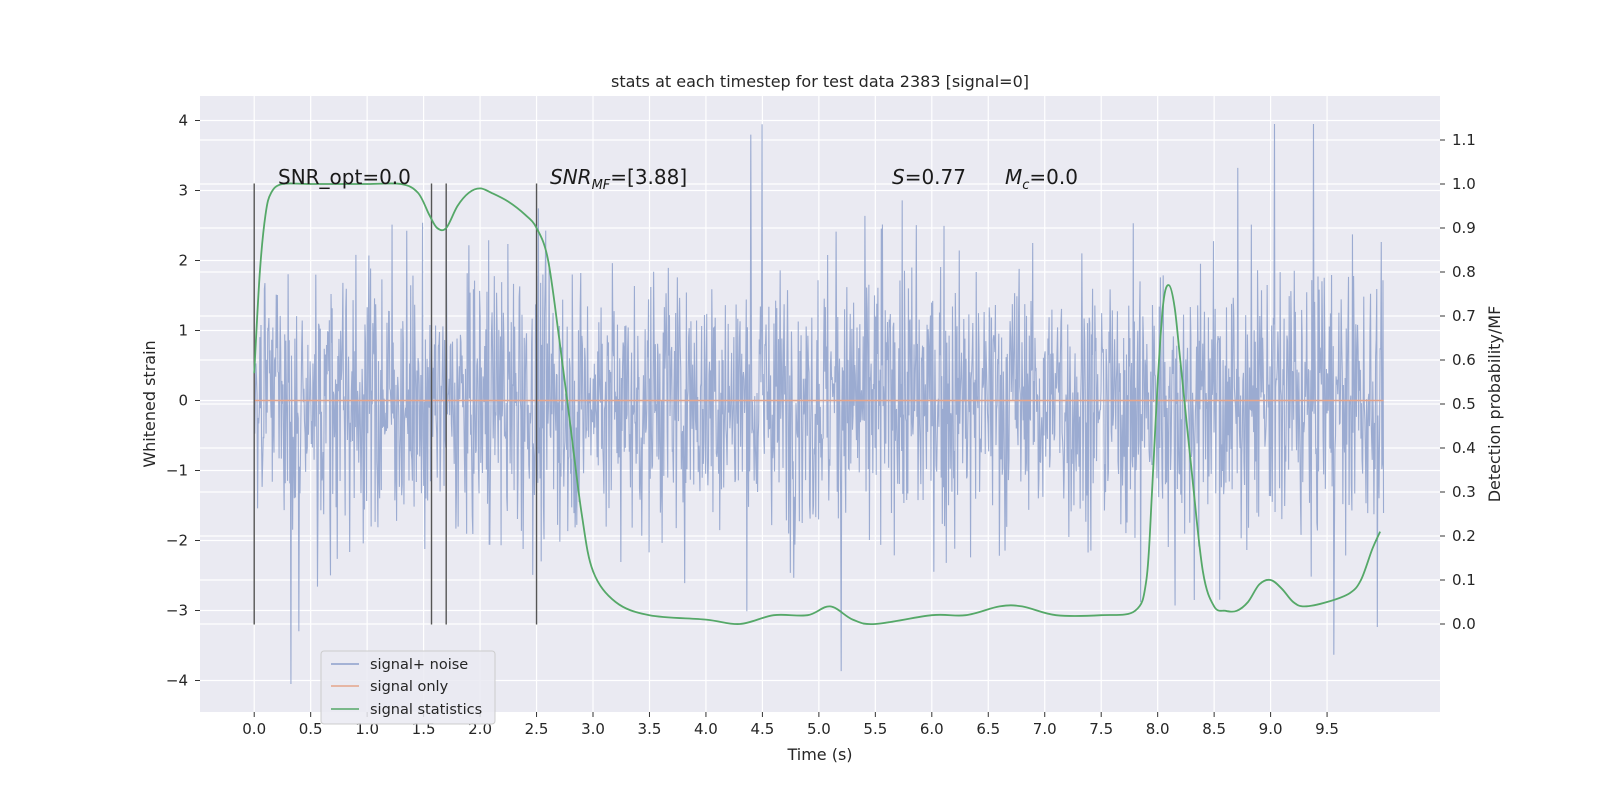 Image resolution: width=1600 pixels, height=800 pixels. What do you see at coordinates (875, 729) in the screenshot?
I see `x-tick-label: 5.5` at bounding box center [875, 729].